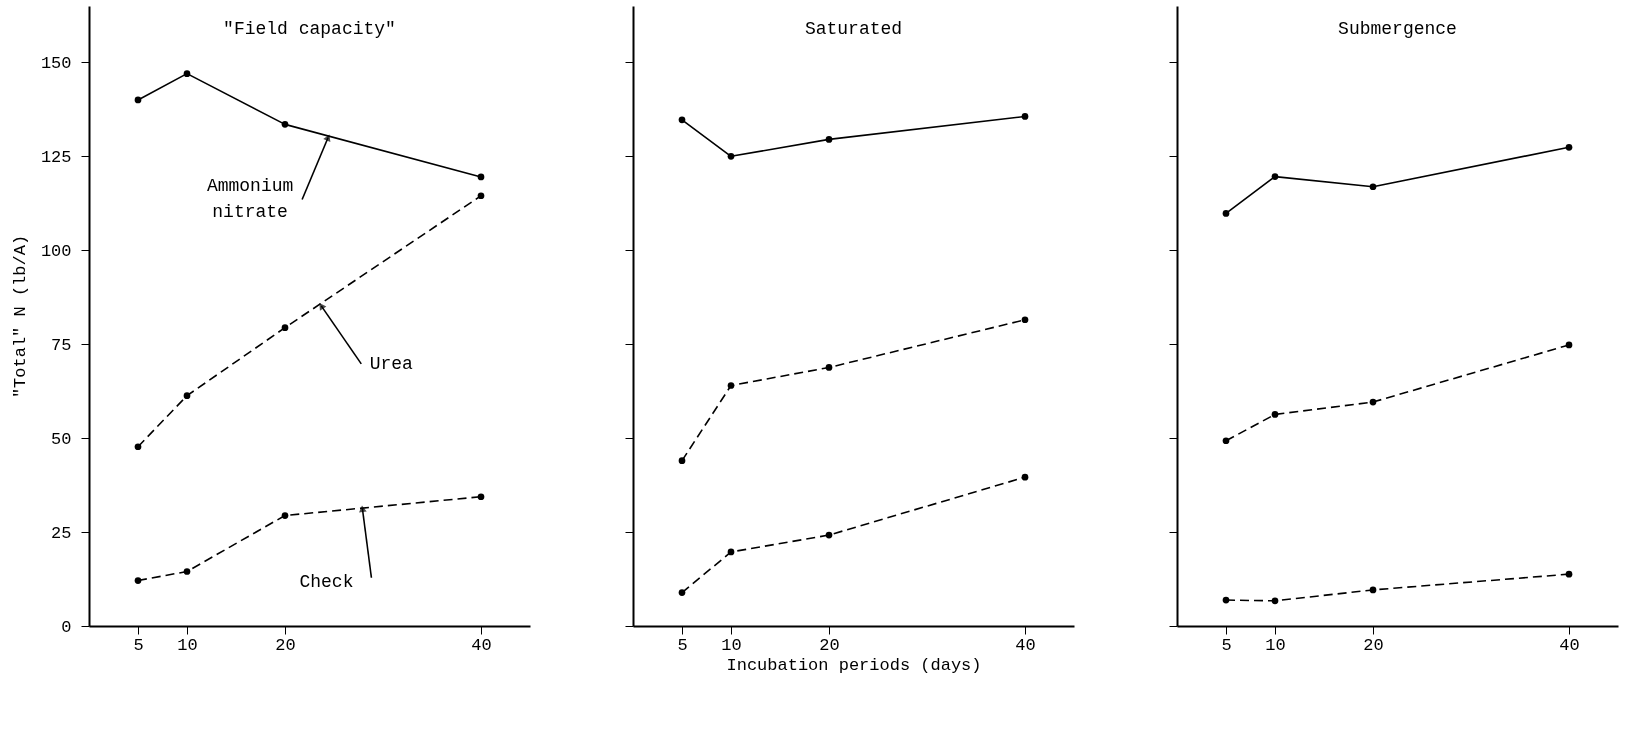 Image resolution: width=1635 pixels, height=730 pixels. I want to click on annotation: Check, so click(326, 581).